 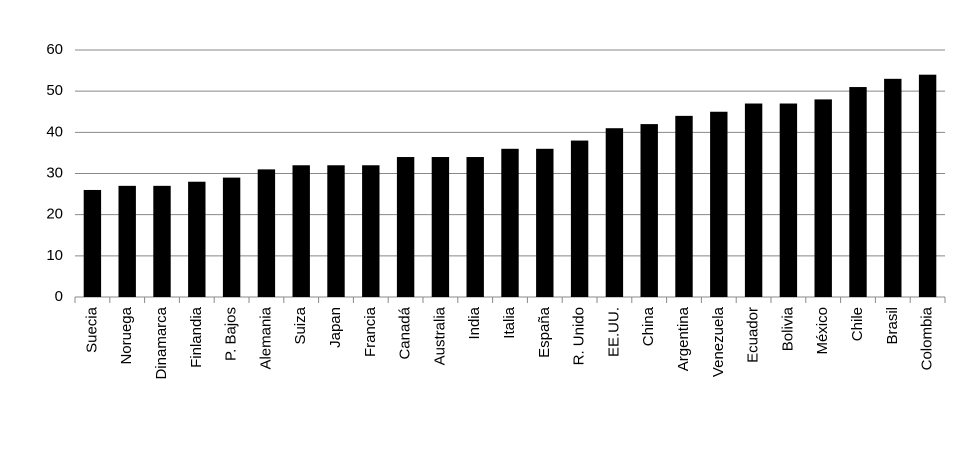 What do you see at coordinates (509, 322) in the screenshot?
I see `x-tick-label: Italia` at bounding box center [509, 322].